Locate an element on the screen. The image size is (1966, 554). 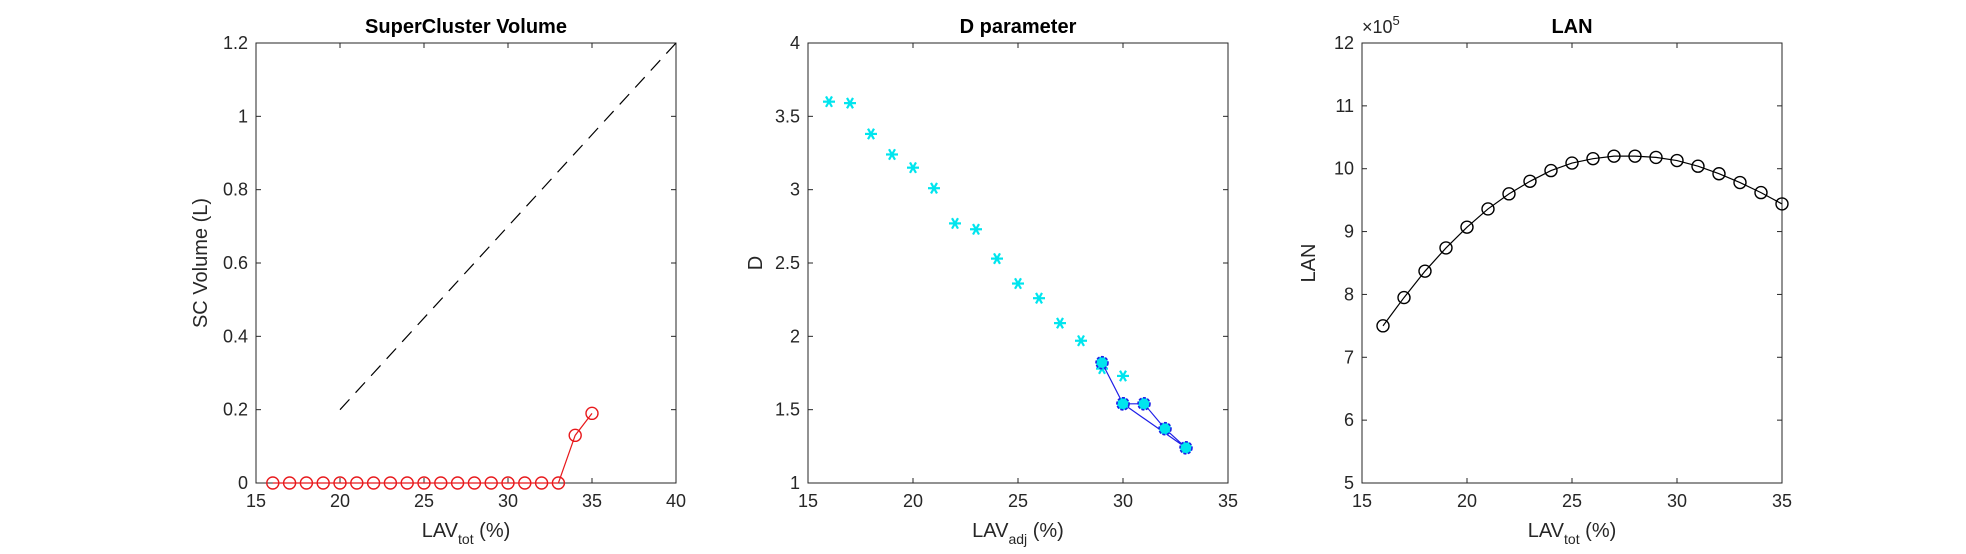
y-tick-label: 7 is located at coordinates (1349, 357).